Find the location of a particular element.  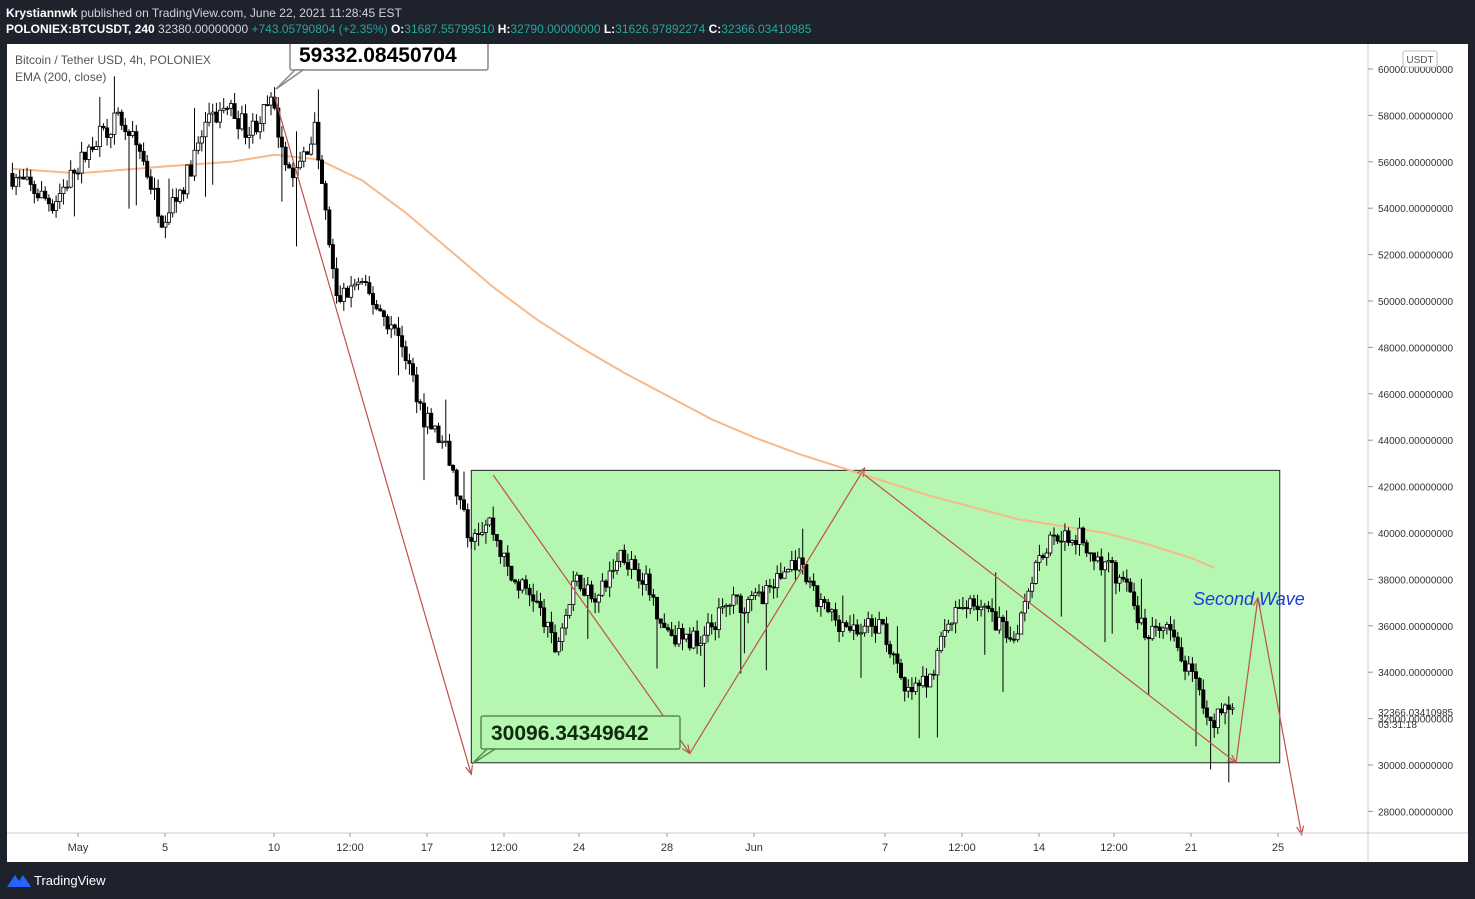

legend-indicator: EMA (200, close) is located at coordinates (60, 77).